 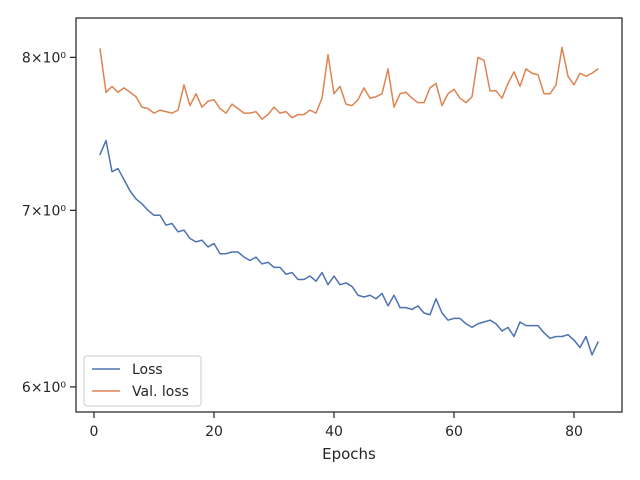 What do you see at coordinates (160, 392) in the screenshot?
I see `legend-label-val-loss: Val. loss` at bounding box center [160, 392].